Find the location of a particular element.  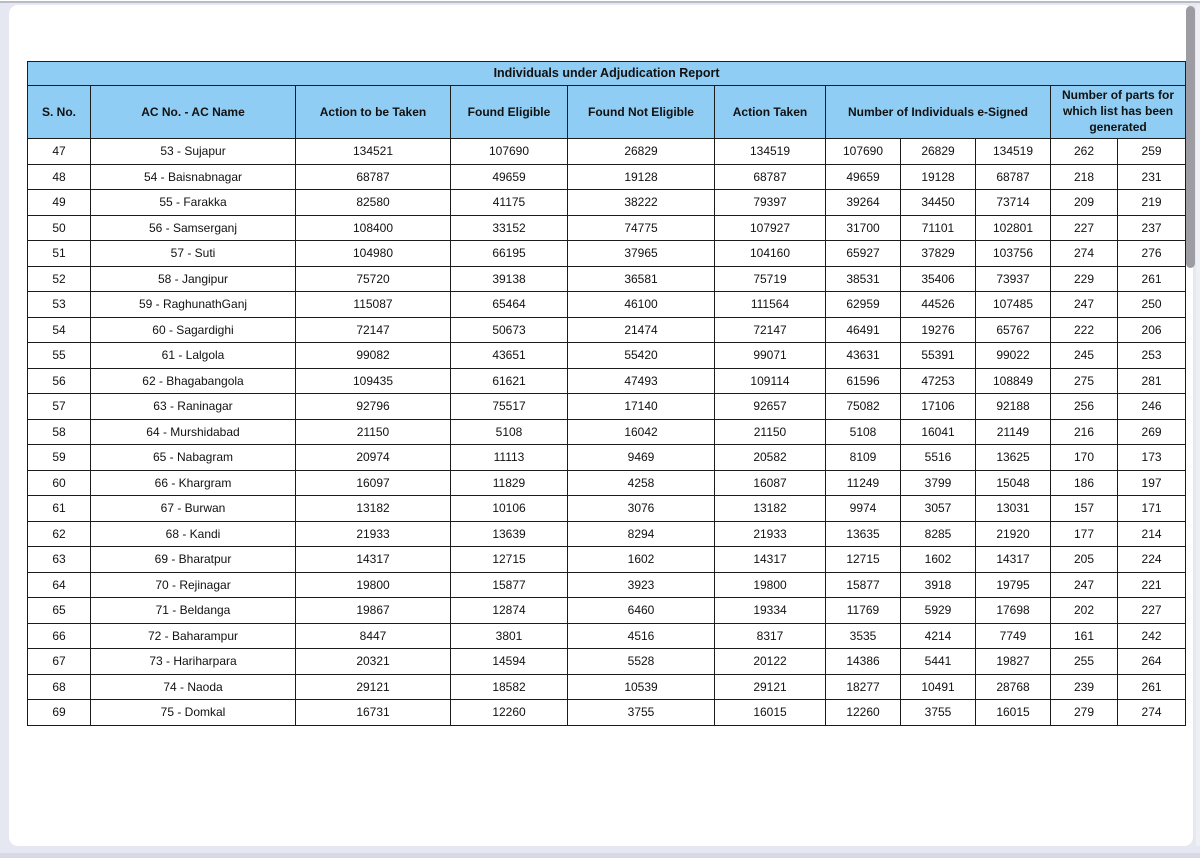

cell-action-to-be-taken: 16097 is located at coordinates (373, 482).